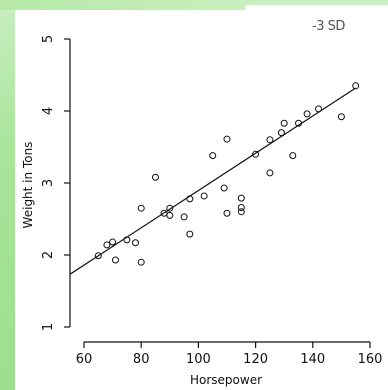 The image size is (388, 390). What do you see at coordinates (48, 327) in the screenshot?
I see `y-tick-label: 1` at bounding box center [48, 327].